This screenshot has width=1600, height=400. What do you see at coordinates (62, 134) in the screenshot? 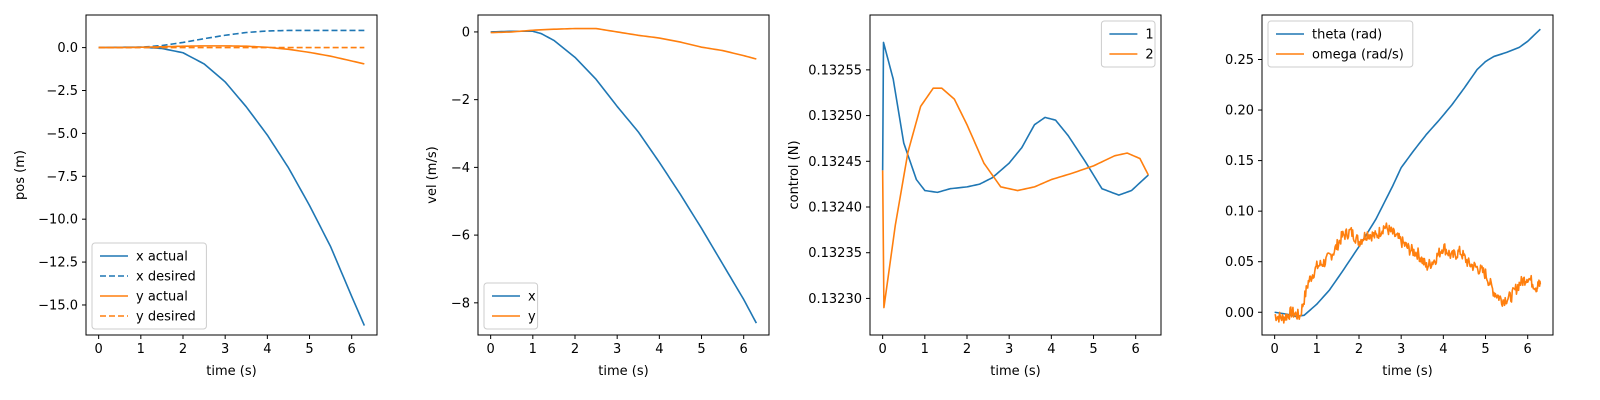
I see `y-tick-label: −5.0` at bounding box center [62, 134].